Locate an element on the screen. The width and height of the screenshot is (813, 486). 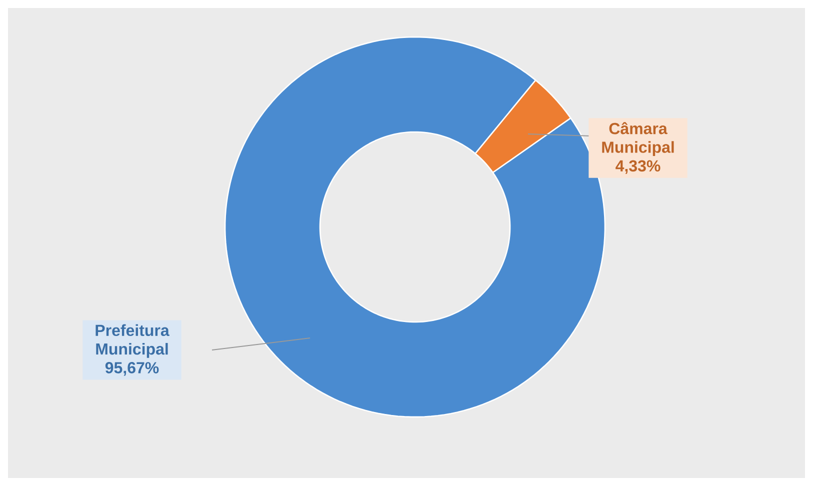
data-label: 4,33% is located at coordinates (638, 167).